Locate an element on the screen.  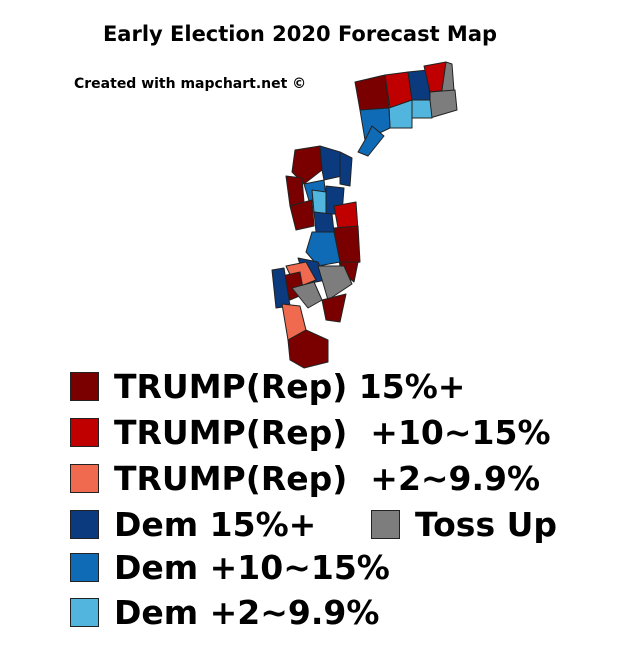
legend-label: Dem +10~15% is located at coordinates (252, 567).